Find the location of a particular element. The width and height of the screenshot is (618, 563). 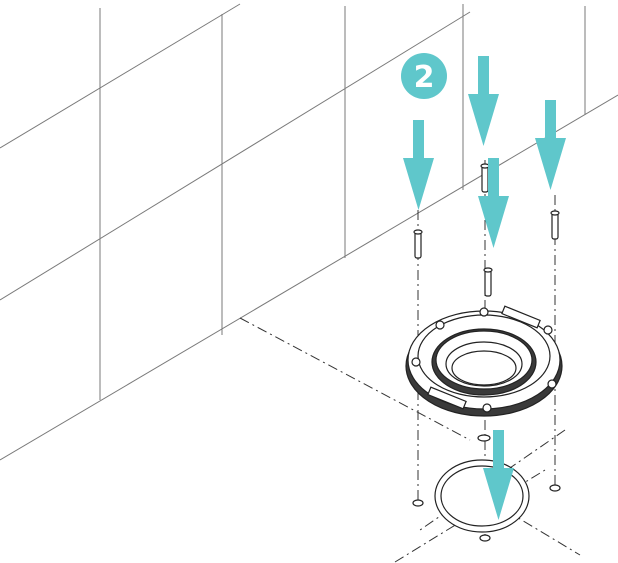

step-badge-circle is located at coordinates (424, 76).